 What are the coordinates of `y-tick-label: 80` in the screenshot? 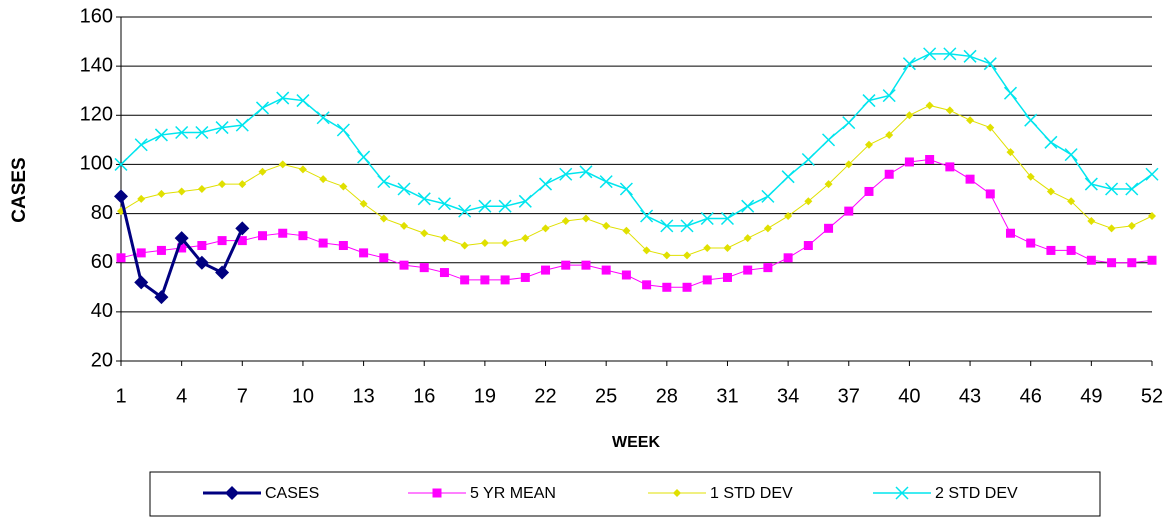 It's located at (102, 213).